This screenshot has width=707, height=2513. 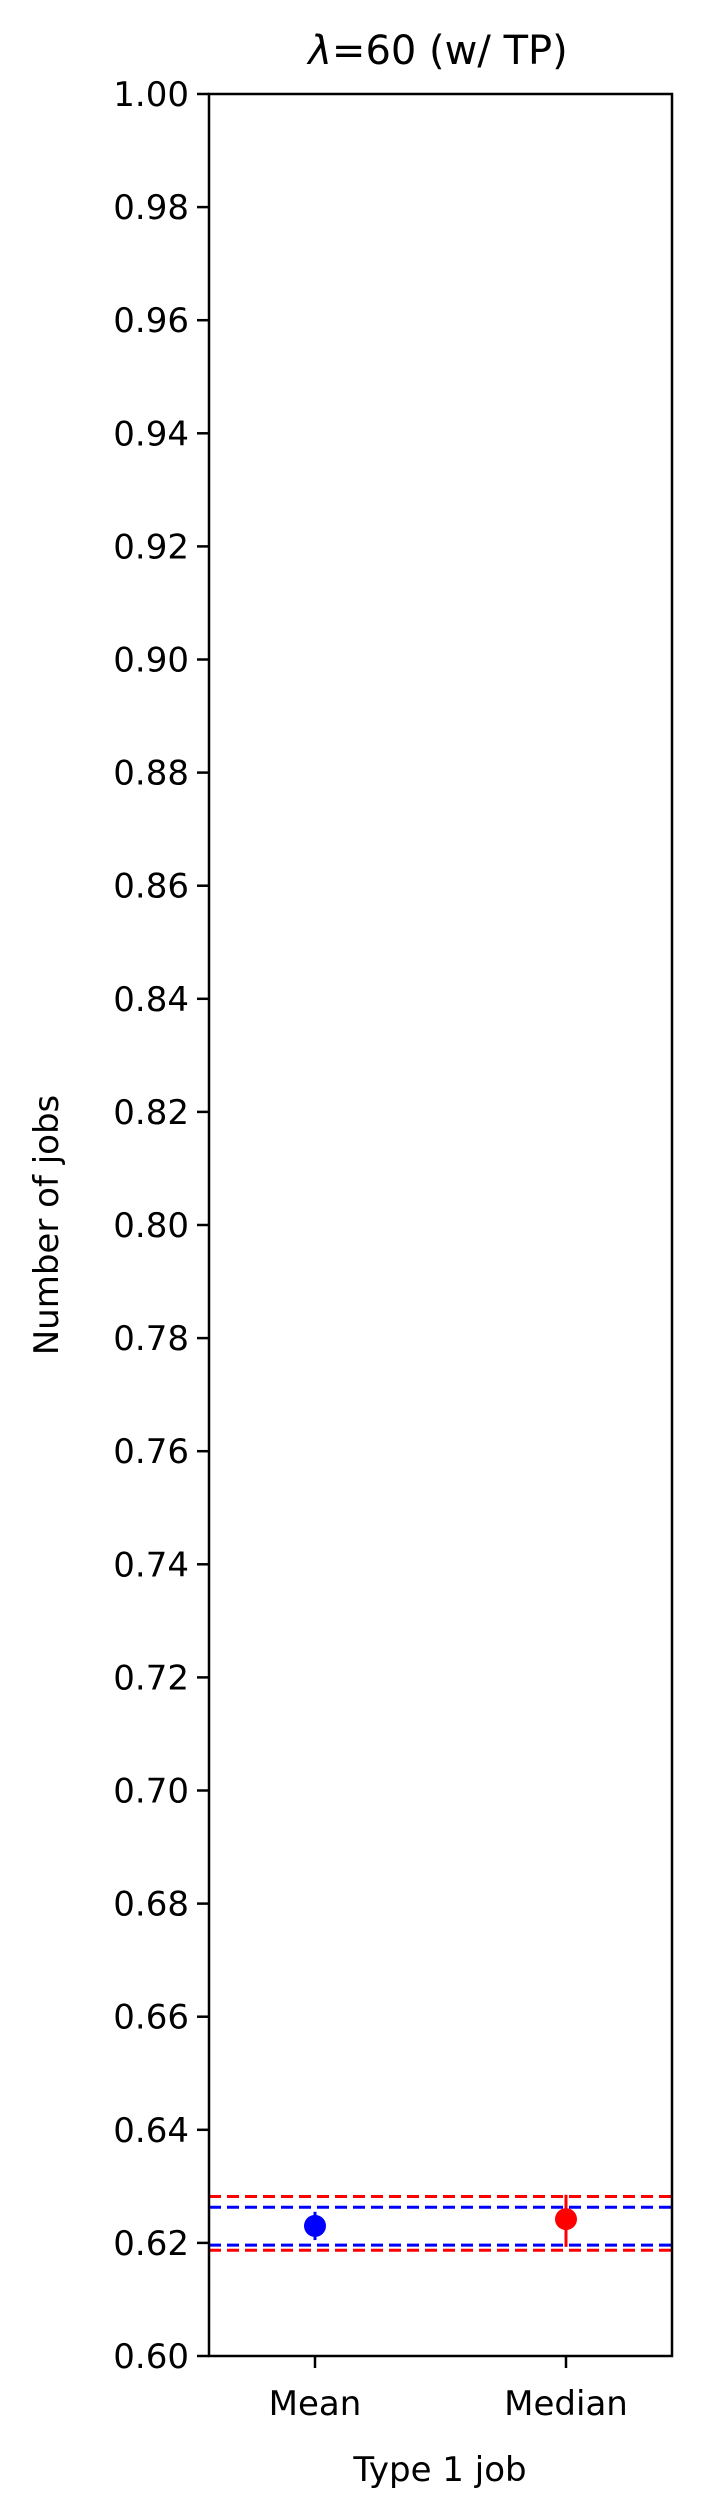 I want to click on y-tick-label: 0.98, so click(x=151, y=208).